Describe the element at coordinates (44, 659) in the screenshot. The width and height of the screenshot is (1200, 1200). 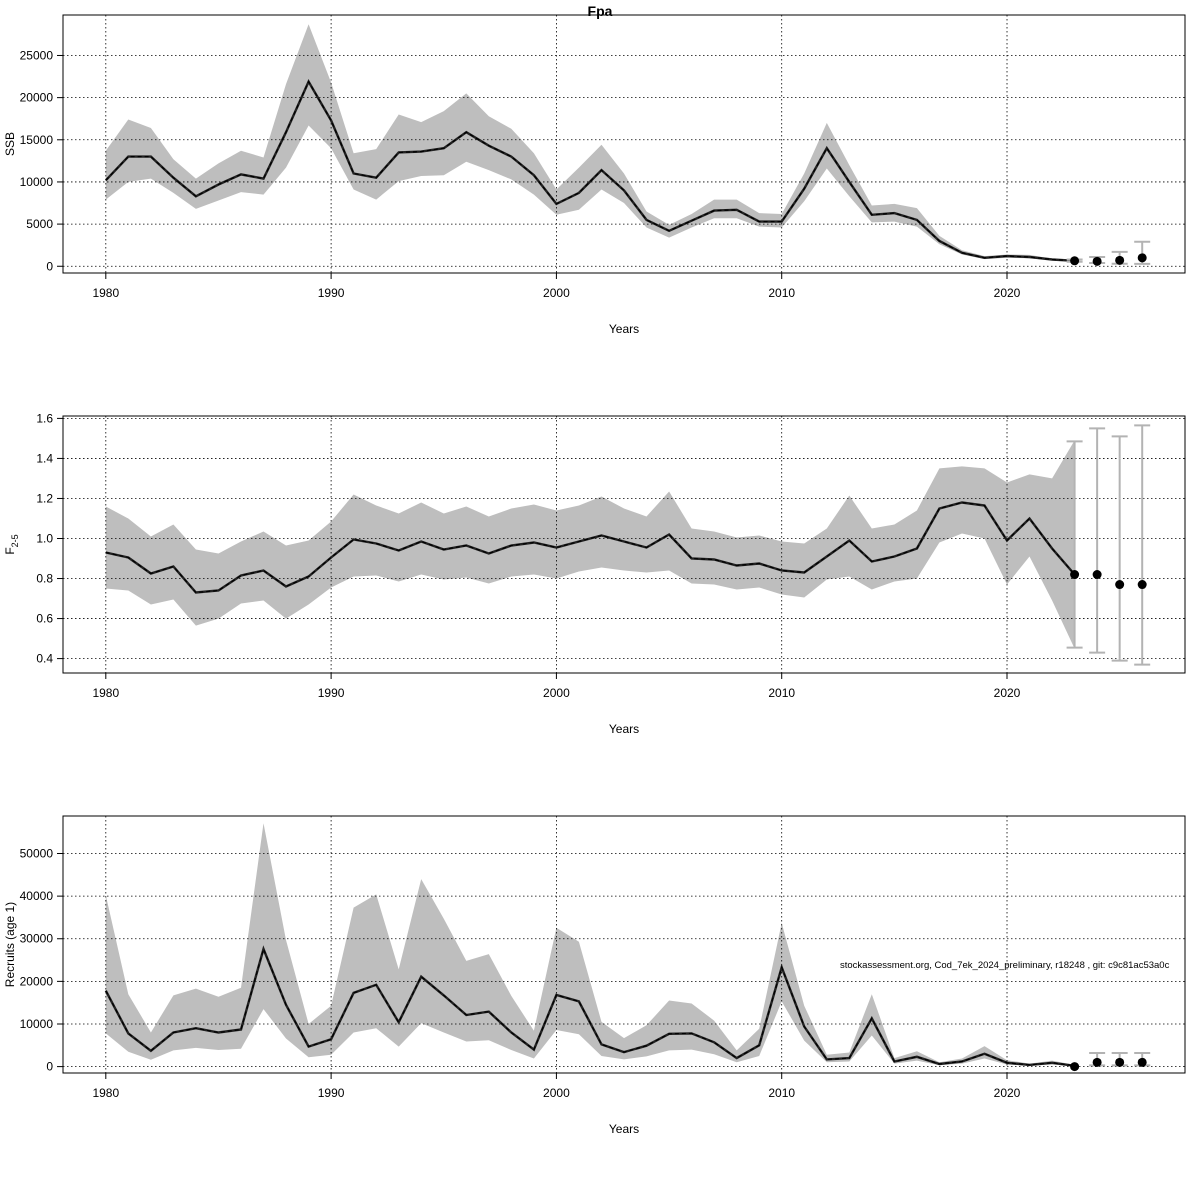
I see `y-tick-label: 0.4` at that location.